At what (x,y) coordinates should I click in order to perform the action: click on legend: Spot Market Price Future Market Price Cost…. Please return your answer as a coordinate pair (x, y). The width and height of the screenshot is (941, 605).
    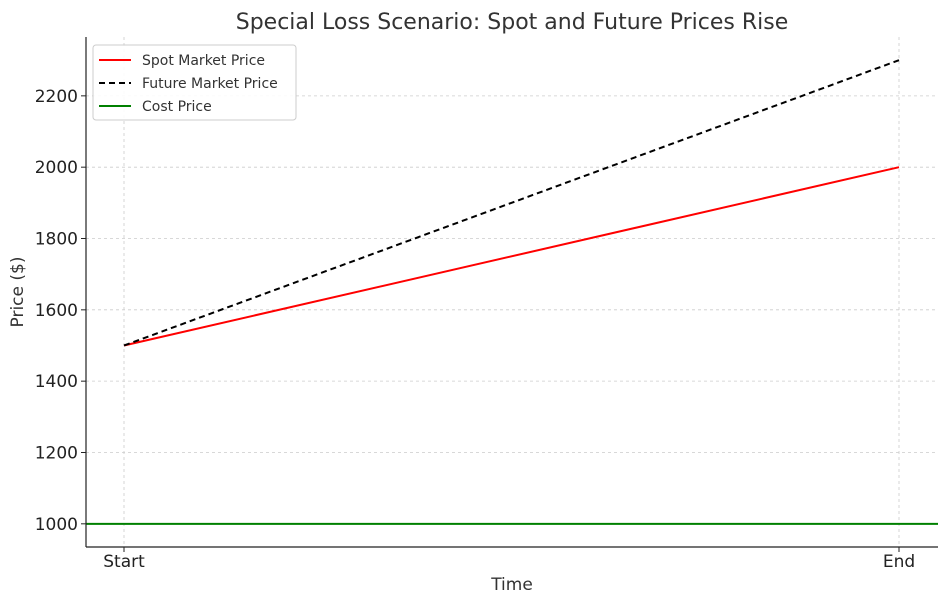
    Looking at the image, I should click on (194, 82).